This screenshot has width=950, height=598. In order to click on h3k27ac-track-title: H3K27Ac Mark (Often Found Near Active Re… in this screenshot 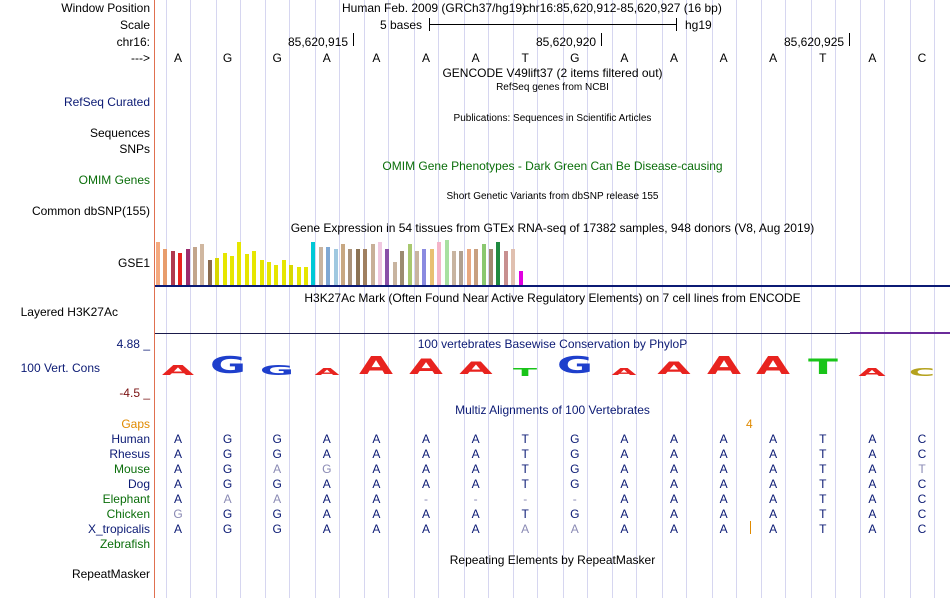, I will do `click(552, 298)`.